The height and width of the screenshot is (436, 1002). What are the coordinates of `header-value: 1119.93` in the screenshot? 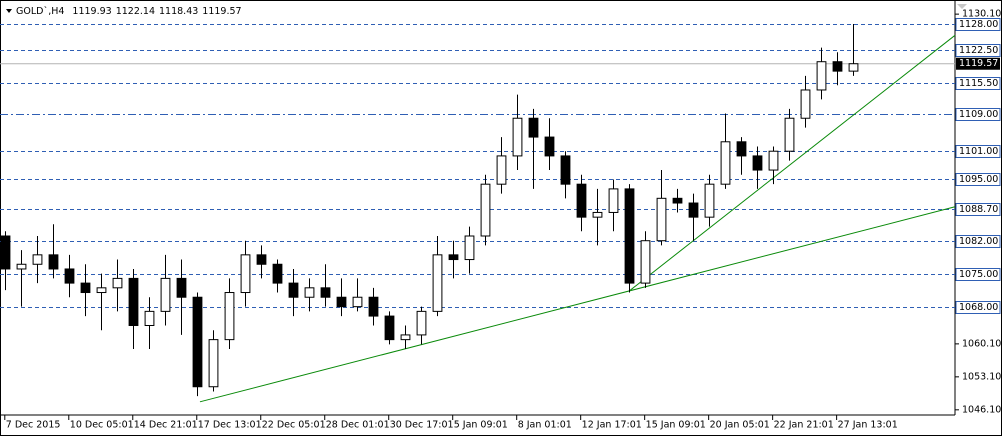 It's located at (91, 11).